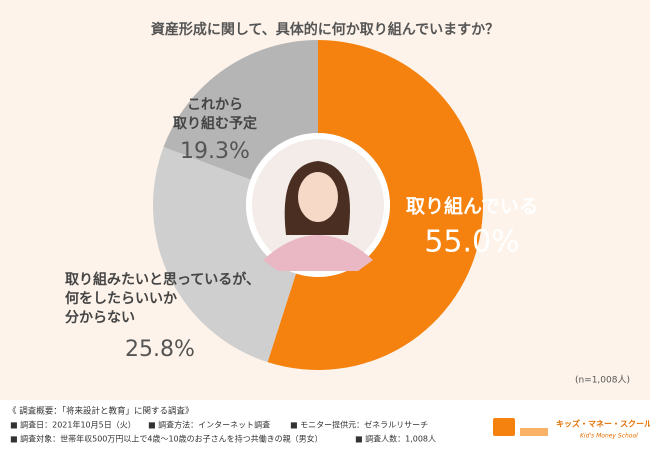 The image size is (650, 450). What do you see at coordinates (215, 123) in the screenshot?
I see `slice-label: 取り組む予定` at bounding box center [215, 123].